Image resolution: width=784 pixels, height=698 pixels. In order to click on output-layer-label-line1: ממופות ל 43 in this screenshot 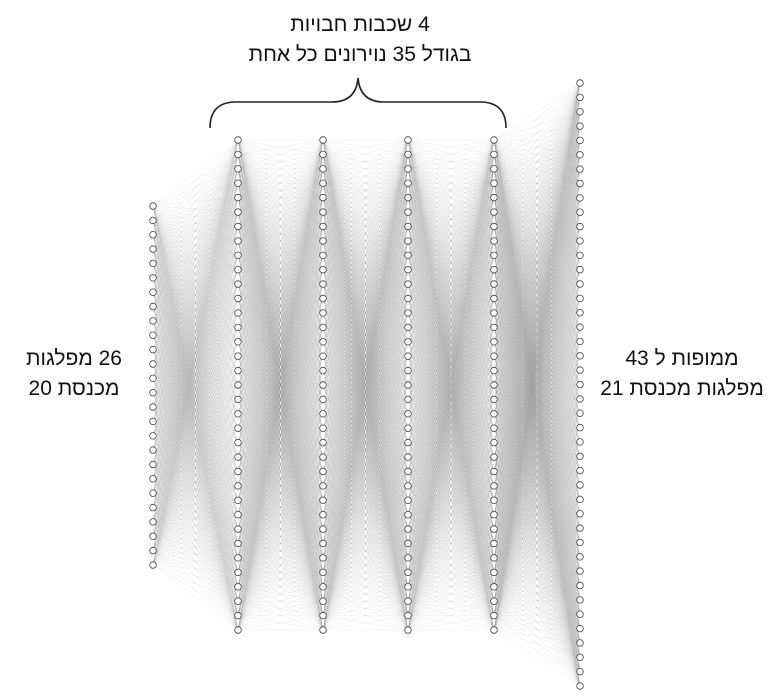, I will do `click(682, 358)`.